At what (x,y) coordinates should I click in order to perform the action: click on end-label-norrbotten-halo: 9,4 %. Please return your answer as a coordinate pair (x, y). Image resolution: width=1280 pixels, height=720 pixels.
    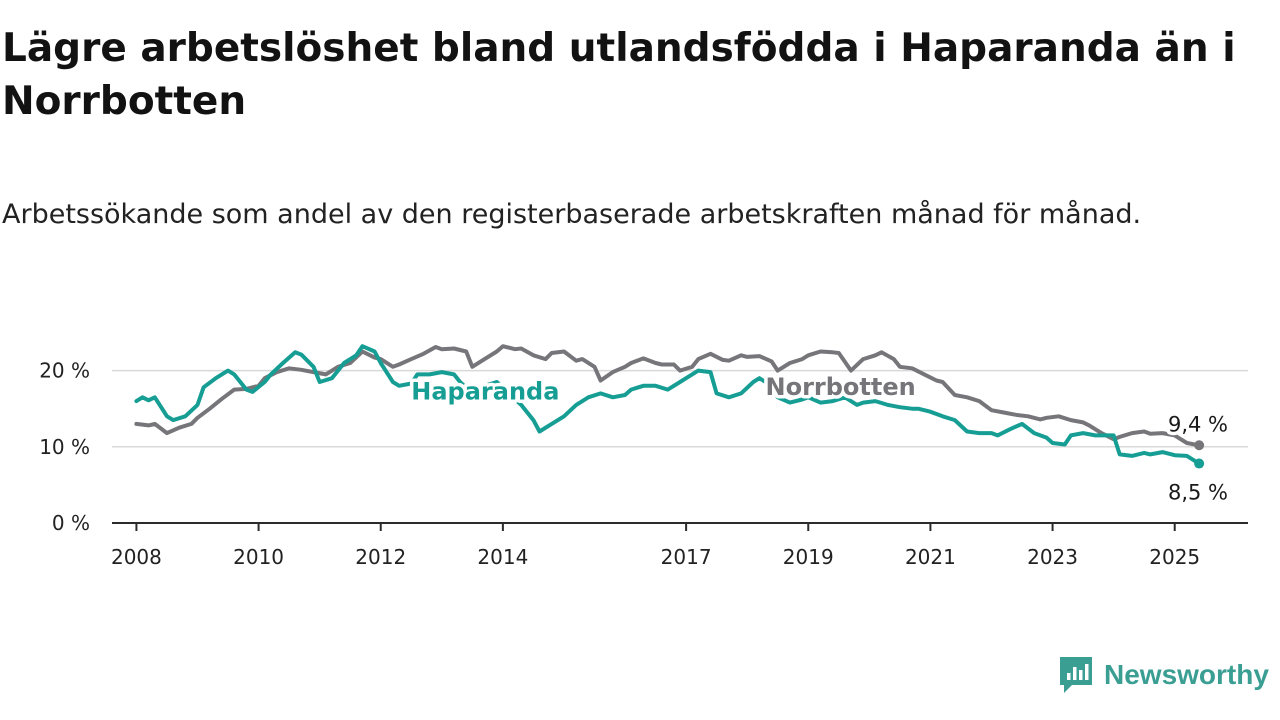
    Looking at the image, I should click on (1198, 424).